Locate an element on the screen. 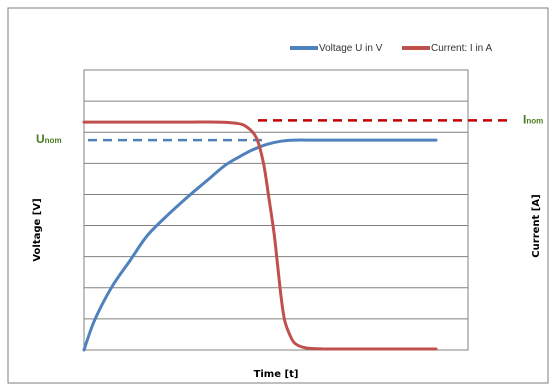 The width and height of the screenshot is (557, 392). legend-label-voltage: Voltage U in V is located at coordinates (351, 48).